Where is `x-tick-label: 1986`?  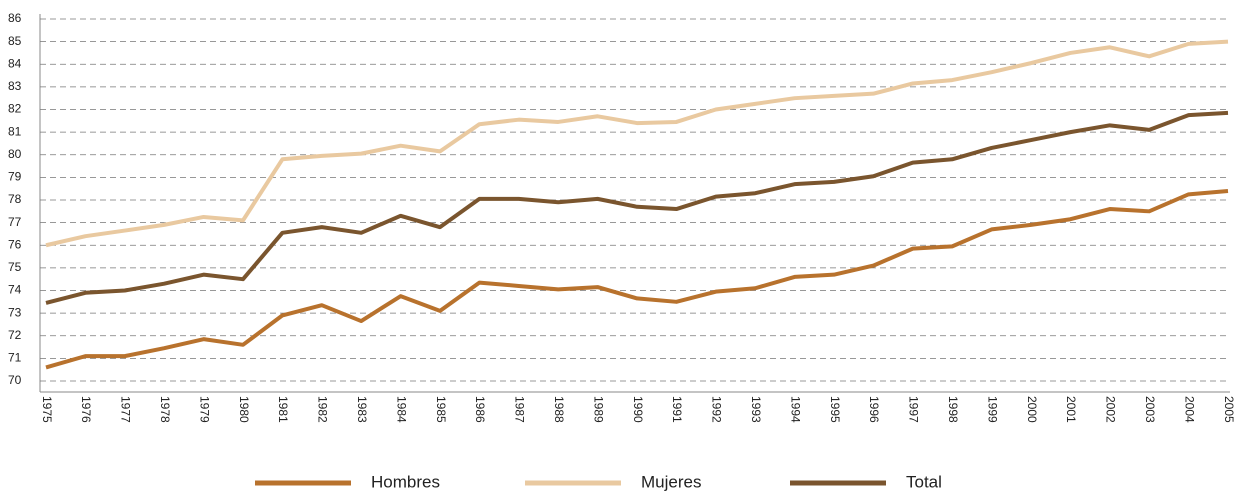 x-tick-label: 1986 is located at coordinates (480, 409).